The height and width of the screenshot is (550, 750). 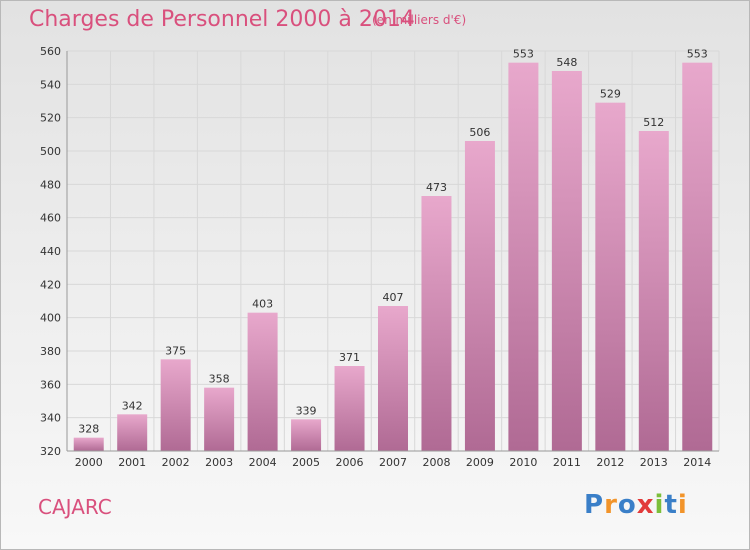 I want to click on chart-subtitle: (en milliers d'€), so click(x=419, y=20).